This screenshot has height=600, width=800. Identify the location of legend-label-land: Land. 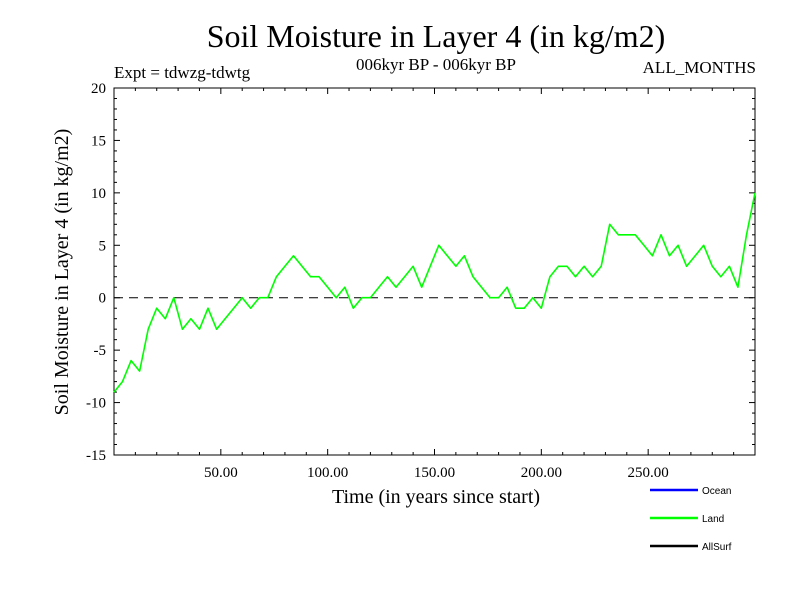
(713, 519).